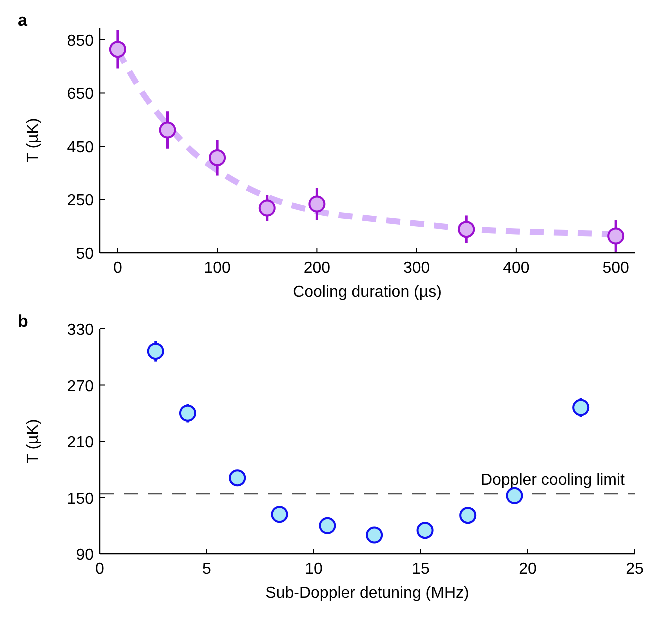  Describe the element at coordinates (516, 268) in the screenshot. I see `x-tick-label: 400` at that location.